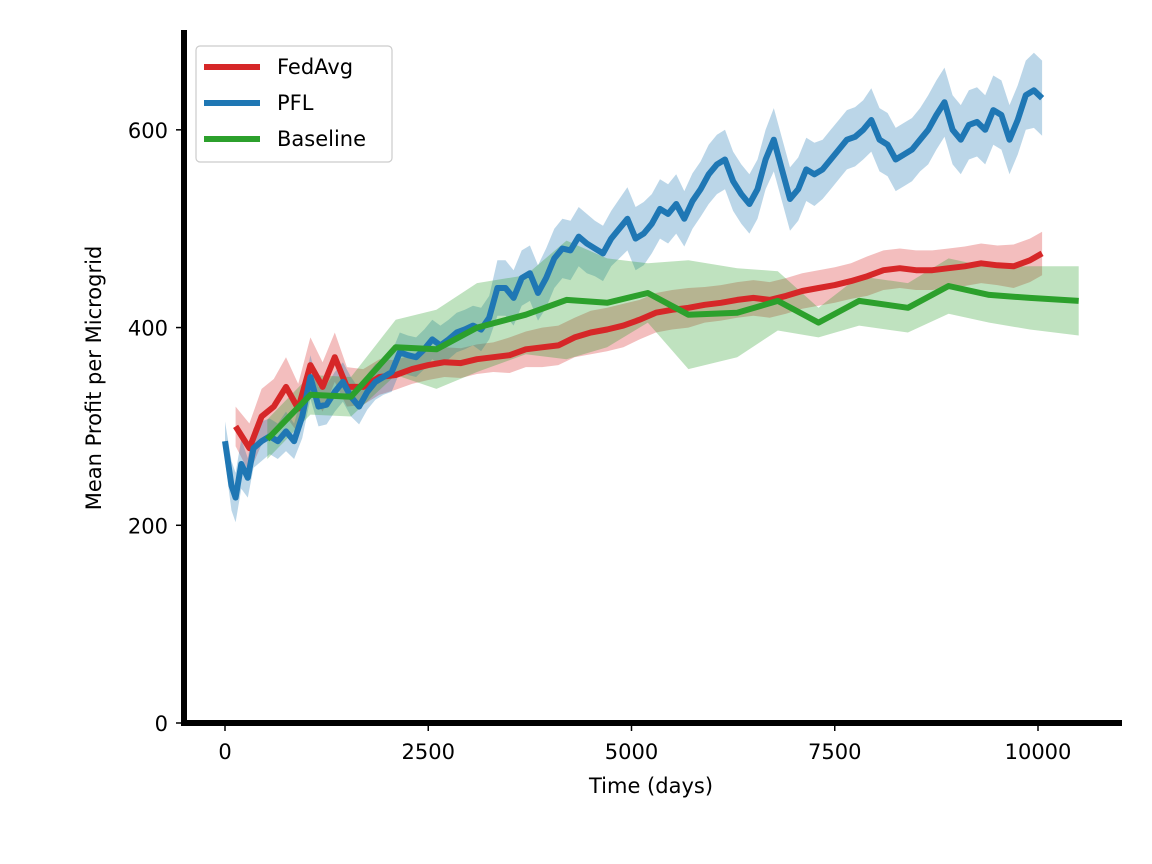 This screenshot has width=1152, height=864. I want to click on legend-pfl-label: PFL, so click(295, 103).